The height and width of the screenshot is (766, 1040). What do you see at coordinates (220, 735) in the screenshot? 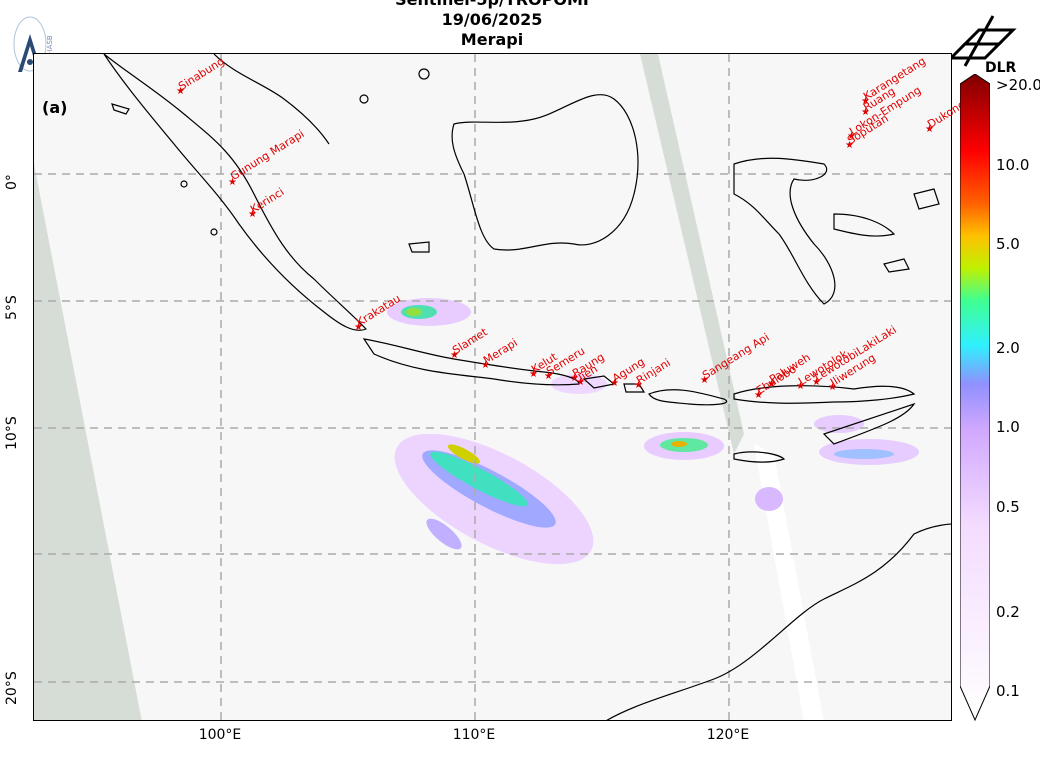
I see `x-tick-label: 100°E` at bounding box center [220, 735].